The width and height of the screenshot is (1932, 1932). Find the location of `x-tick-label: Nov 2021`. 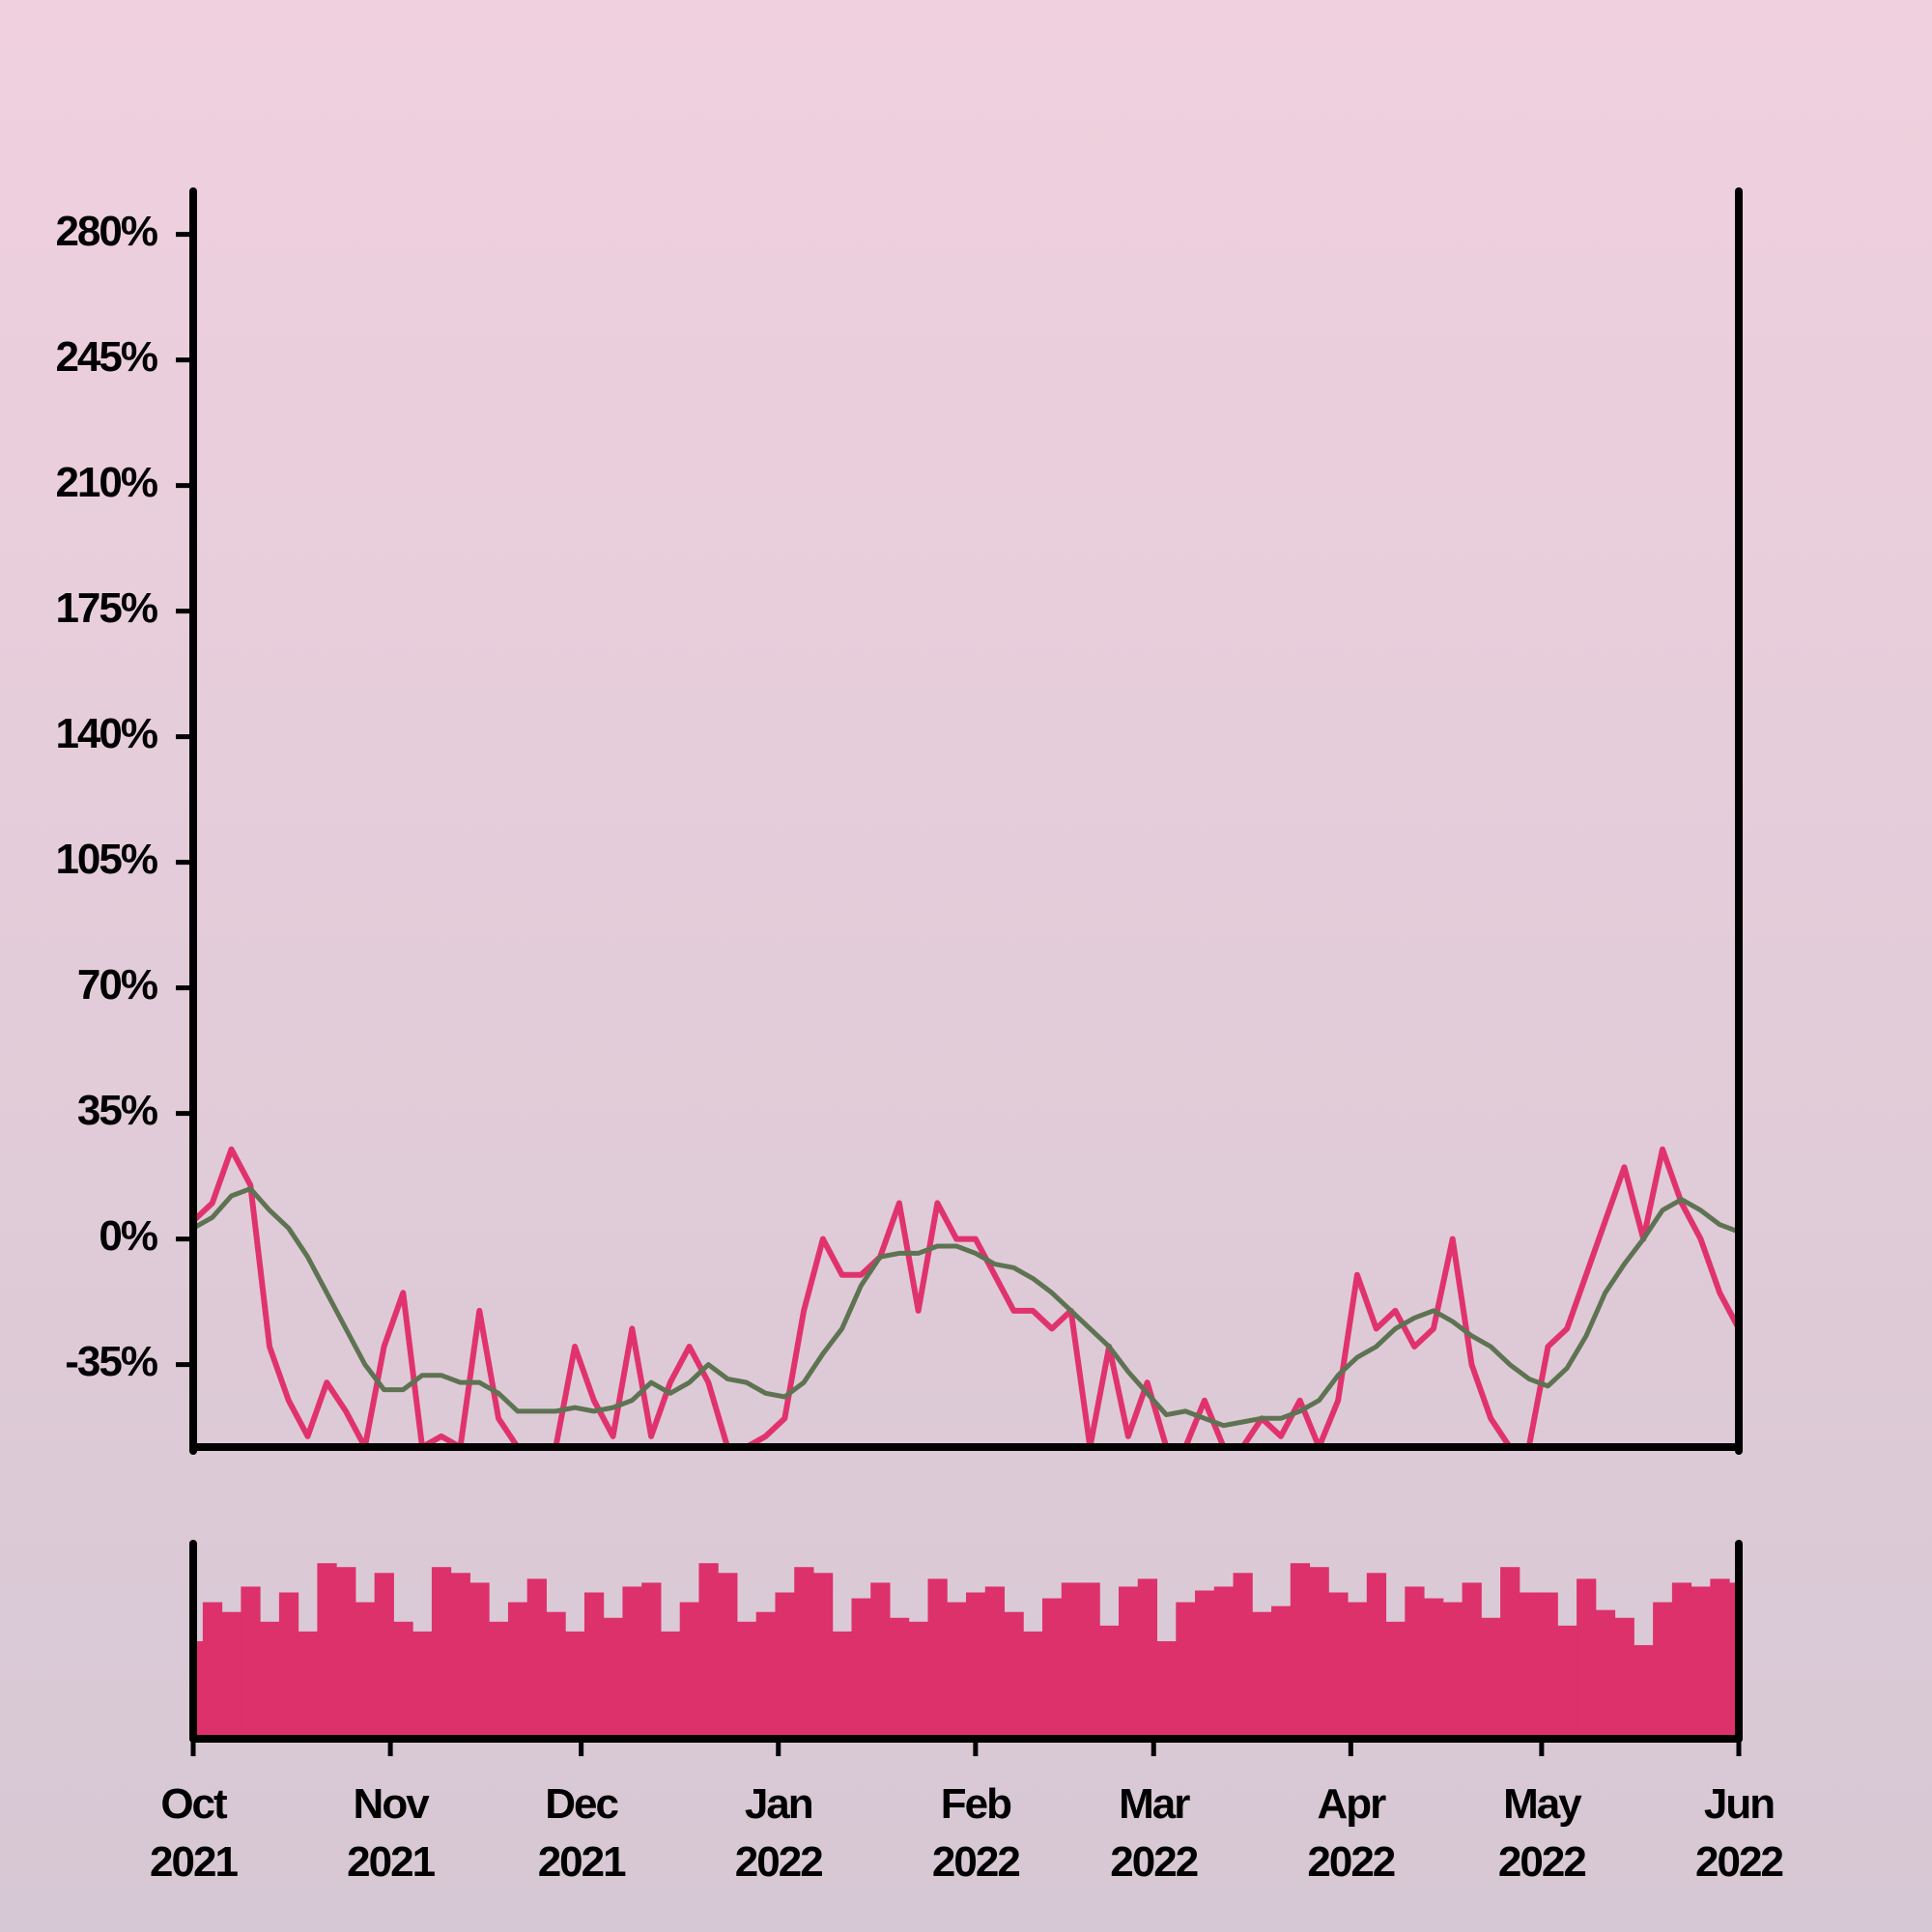

x-tick-label: Nov 2021 is located at coordinates (391, 1833).